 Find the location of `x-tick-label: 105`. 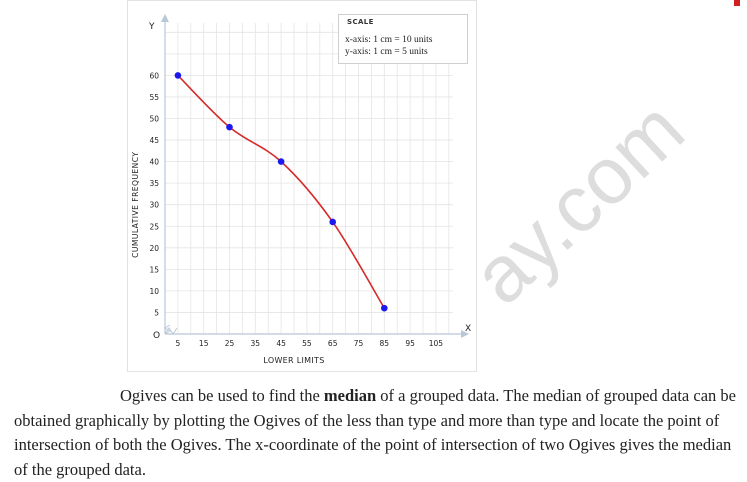

x-tick-label: 105 is located at coordinates (436, 343).